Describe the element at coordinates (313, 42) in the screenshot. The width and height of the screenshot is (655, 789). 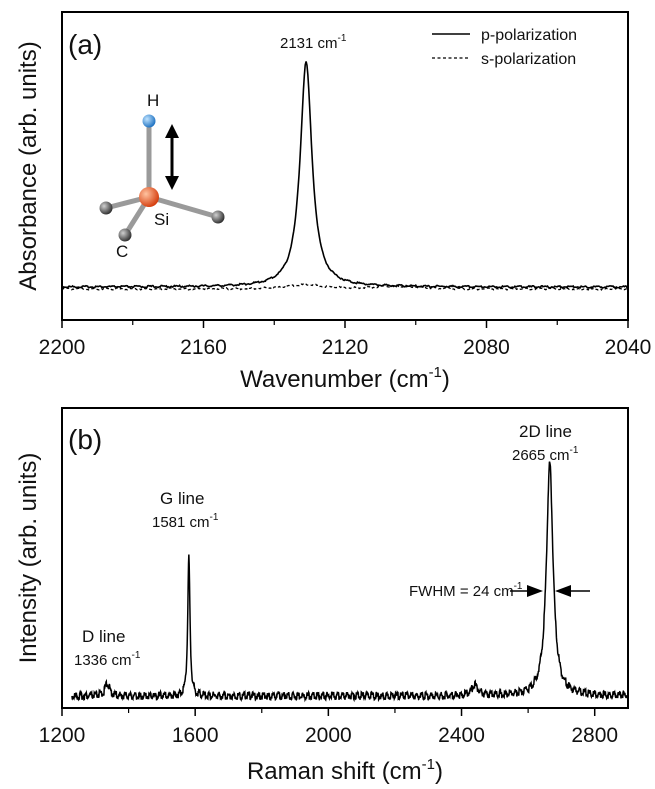
I see `peak-annotation-a: 2131 cm-1` at that location.